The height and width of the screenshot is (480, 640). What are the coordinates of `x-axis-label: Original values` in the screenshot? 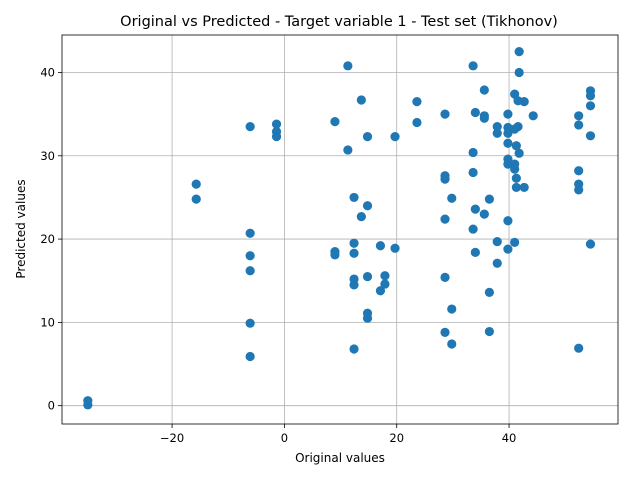 It's located at (340, 458).